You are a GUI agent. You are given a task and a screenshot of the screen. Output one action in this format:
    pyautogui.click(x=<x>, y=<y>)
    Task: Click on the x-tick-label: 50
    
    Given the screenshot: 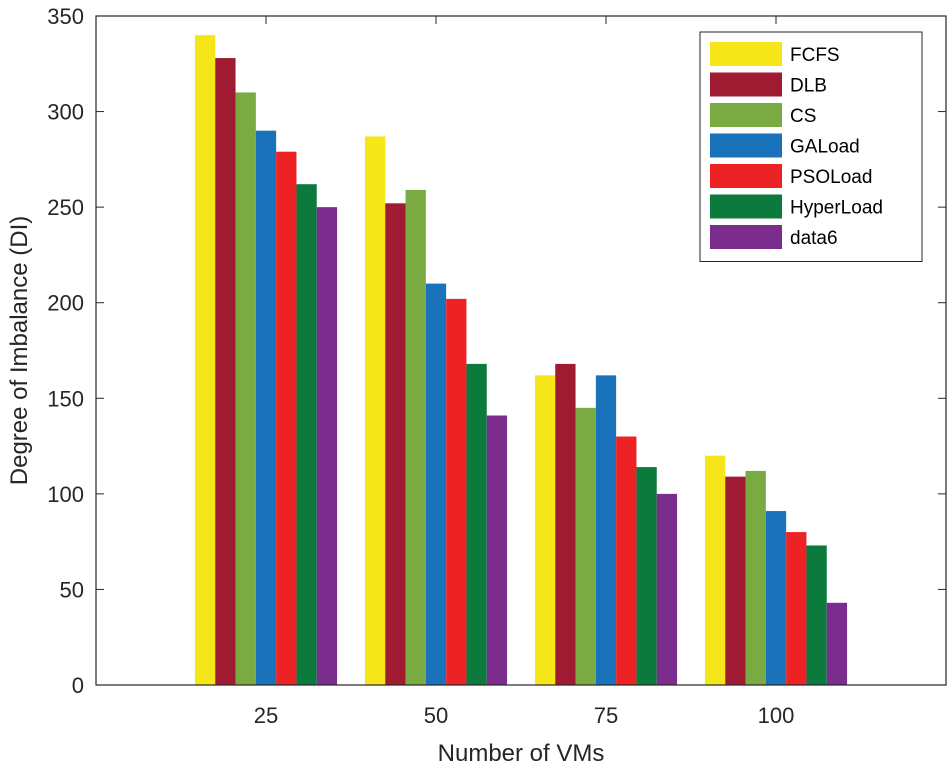 What is the action you would take?
    pyautogui.click(x=436, y=715)
    